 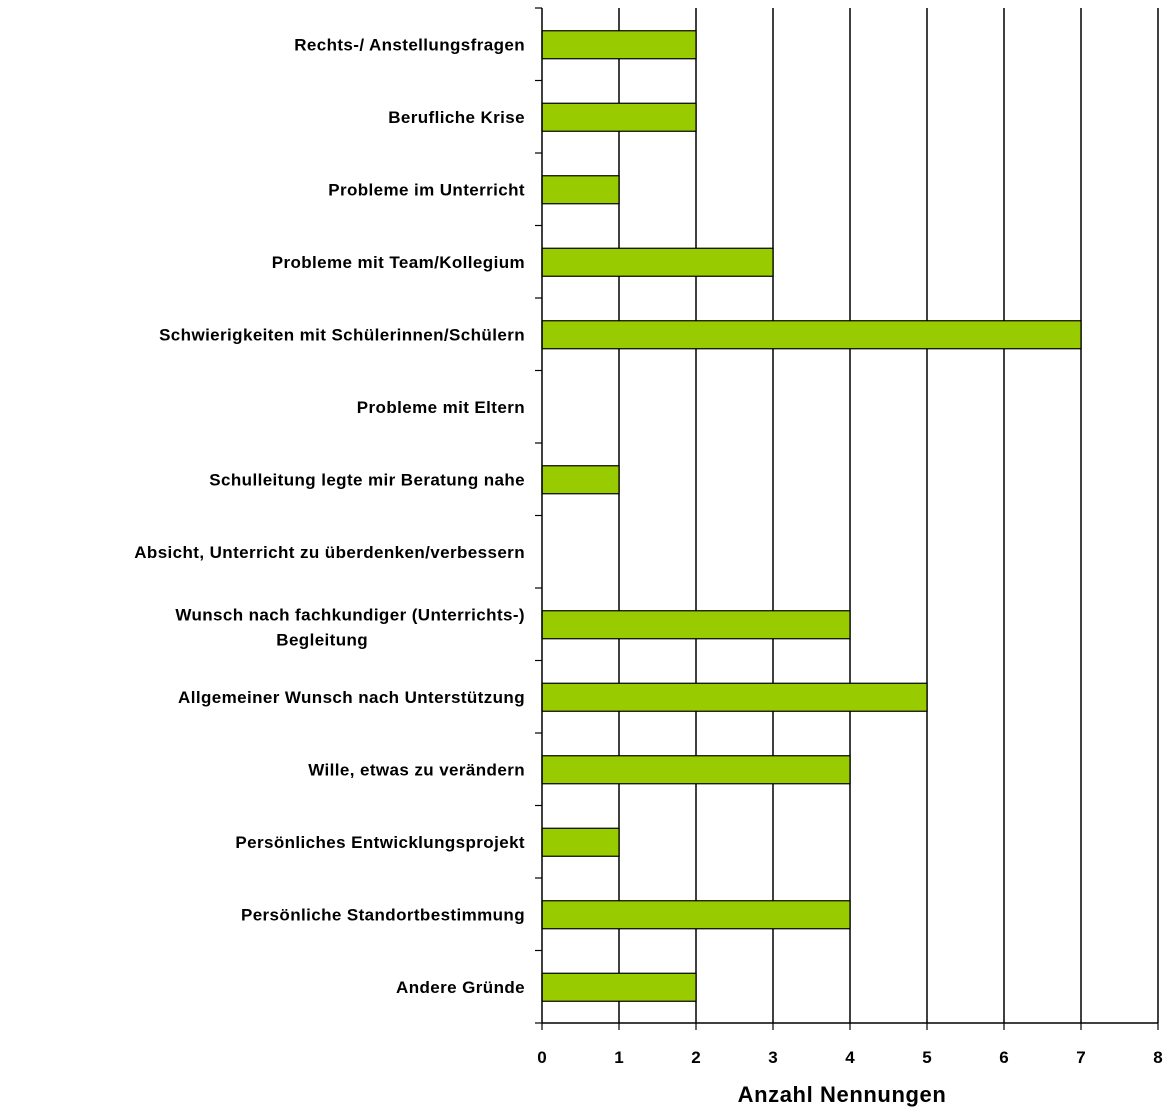 What do you see at coordinates (772, 1057) in the screenshot?
I see `x-tick-label-3: 3` at bounding box center [772, 1057].